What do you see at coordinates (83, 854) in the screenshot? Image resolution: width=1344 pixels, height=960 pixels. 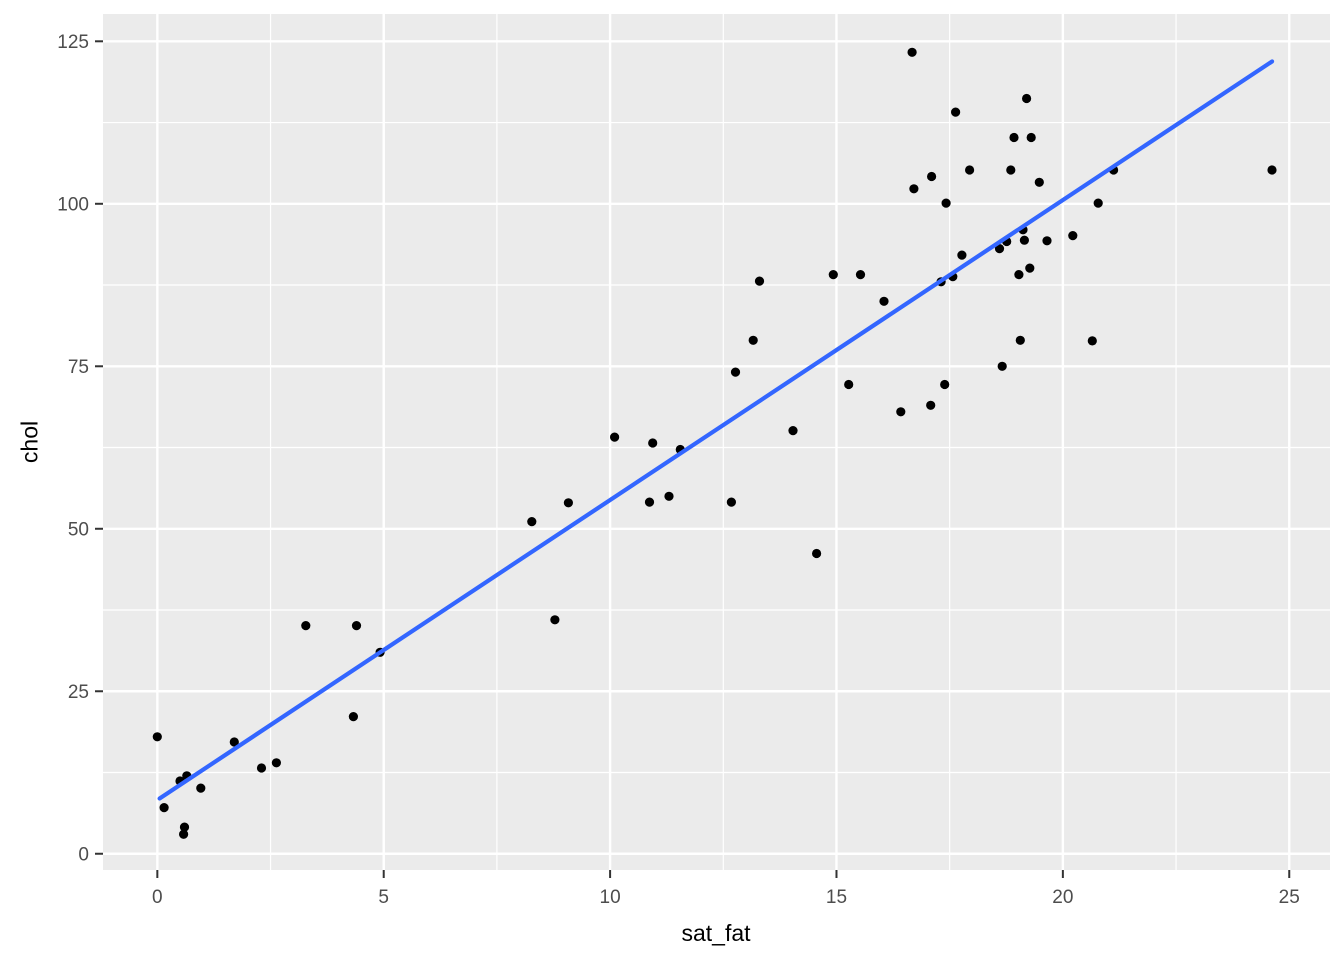 I see `y-tick-label: 0` at bounding box center [83, 854].